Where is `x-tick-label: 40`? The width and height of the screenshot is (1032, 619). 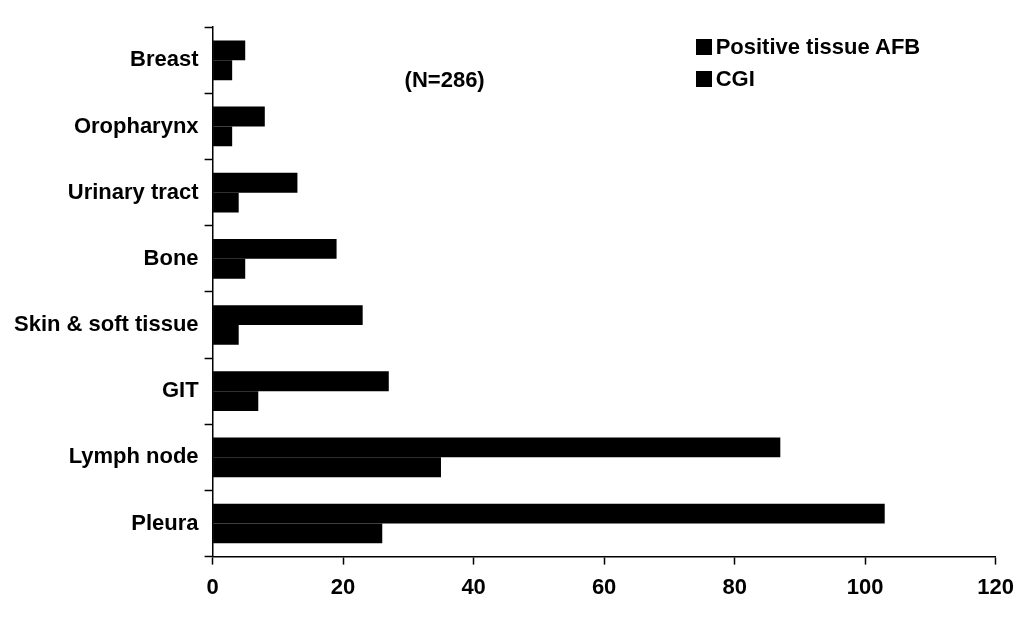
x-tick-label: 40 is located at coordinates (473, 586).